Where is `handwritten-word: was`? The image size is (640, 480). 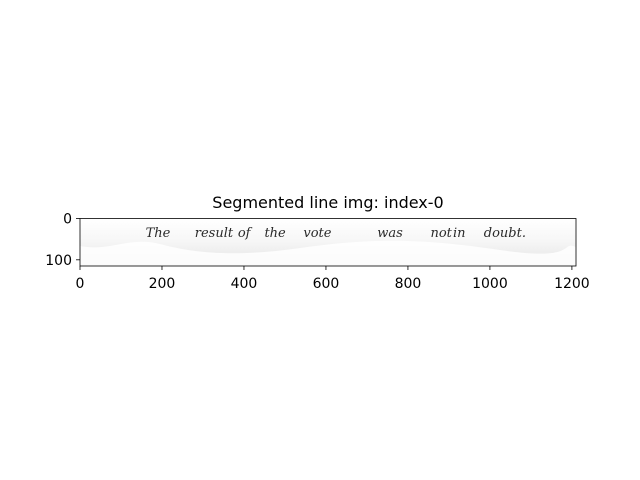
handwritten-word: was is located at coordinates (390, 233).